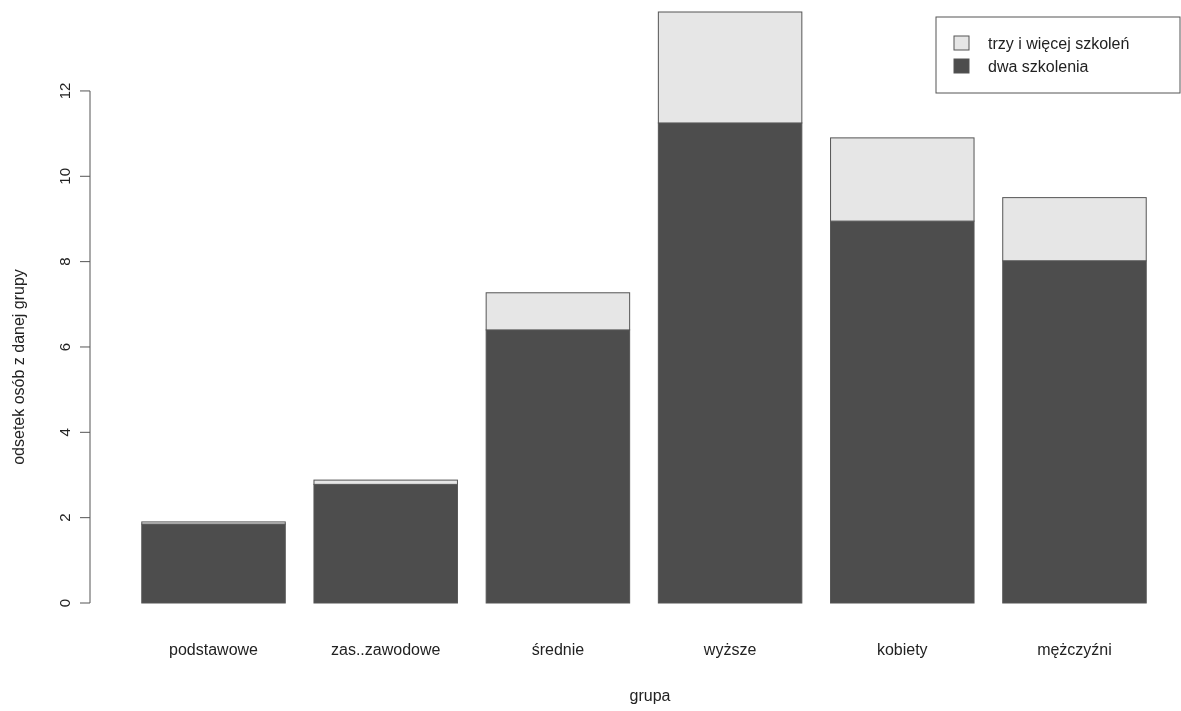  Describe the element at coordinates (1059, 43) in the screenshot. I see `legend-label: trzy i więcej szkoleń` at that location.